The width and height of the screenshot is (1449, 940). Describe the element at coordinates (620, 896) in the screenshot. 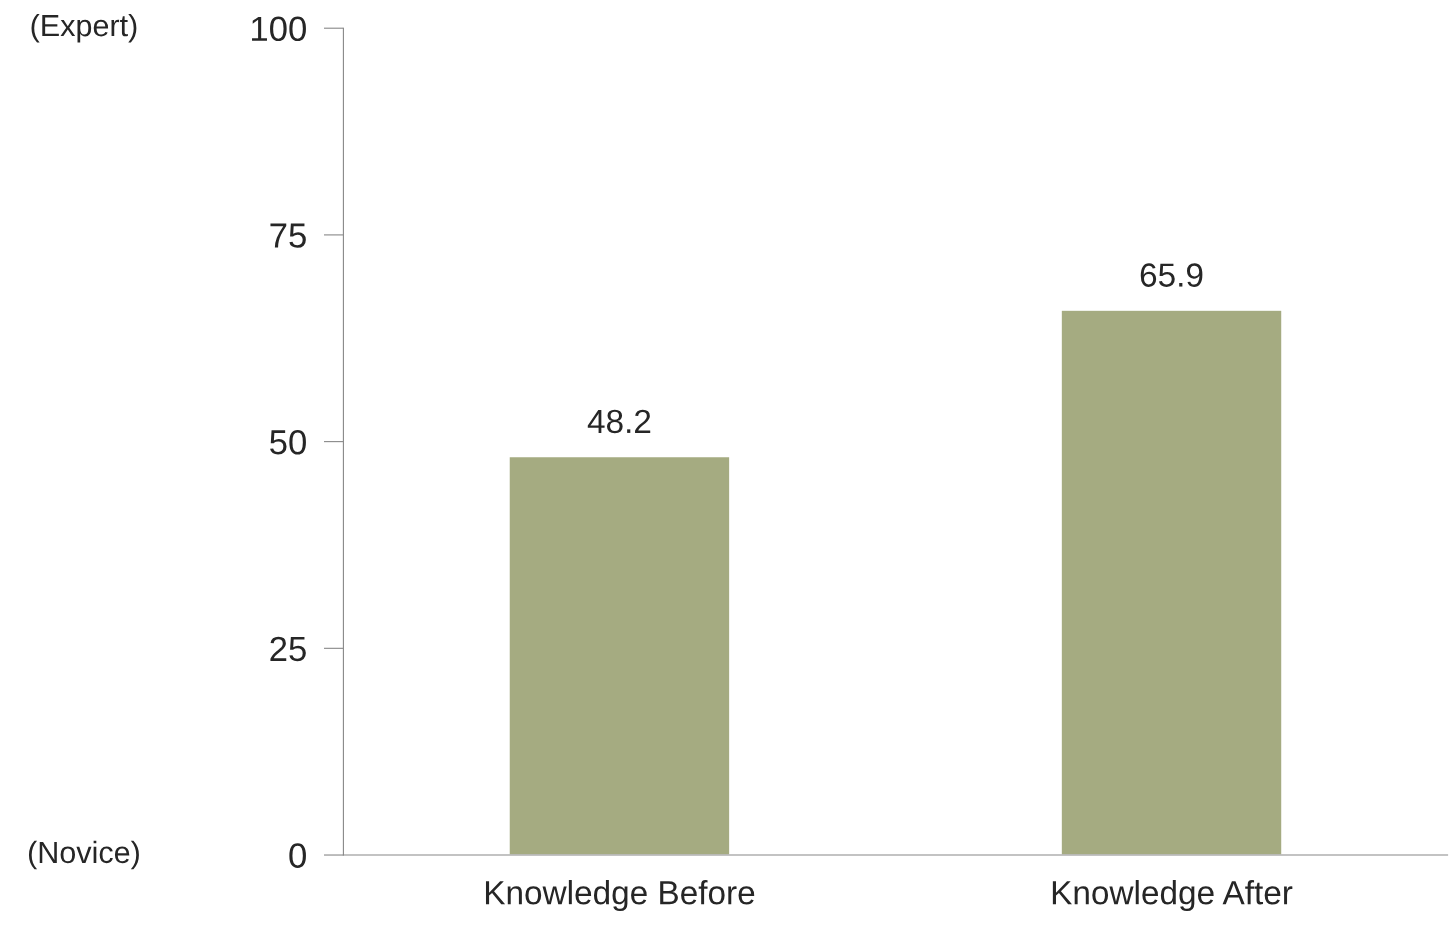

I see `x-tick-label: Knowledge Before` at that location.